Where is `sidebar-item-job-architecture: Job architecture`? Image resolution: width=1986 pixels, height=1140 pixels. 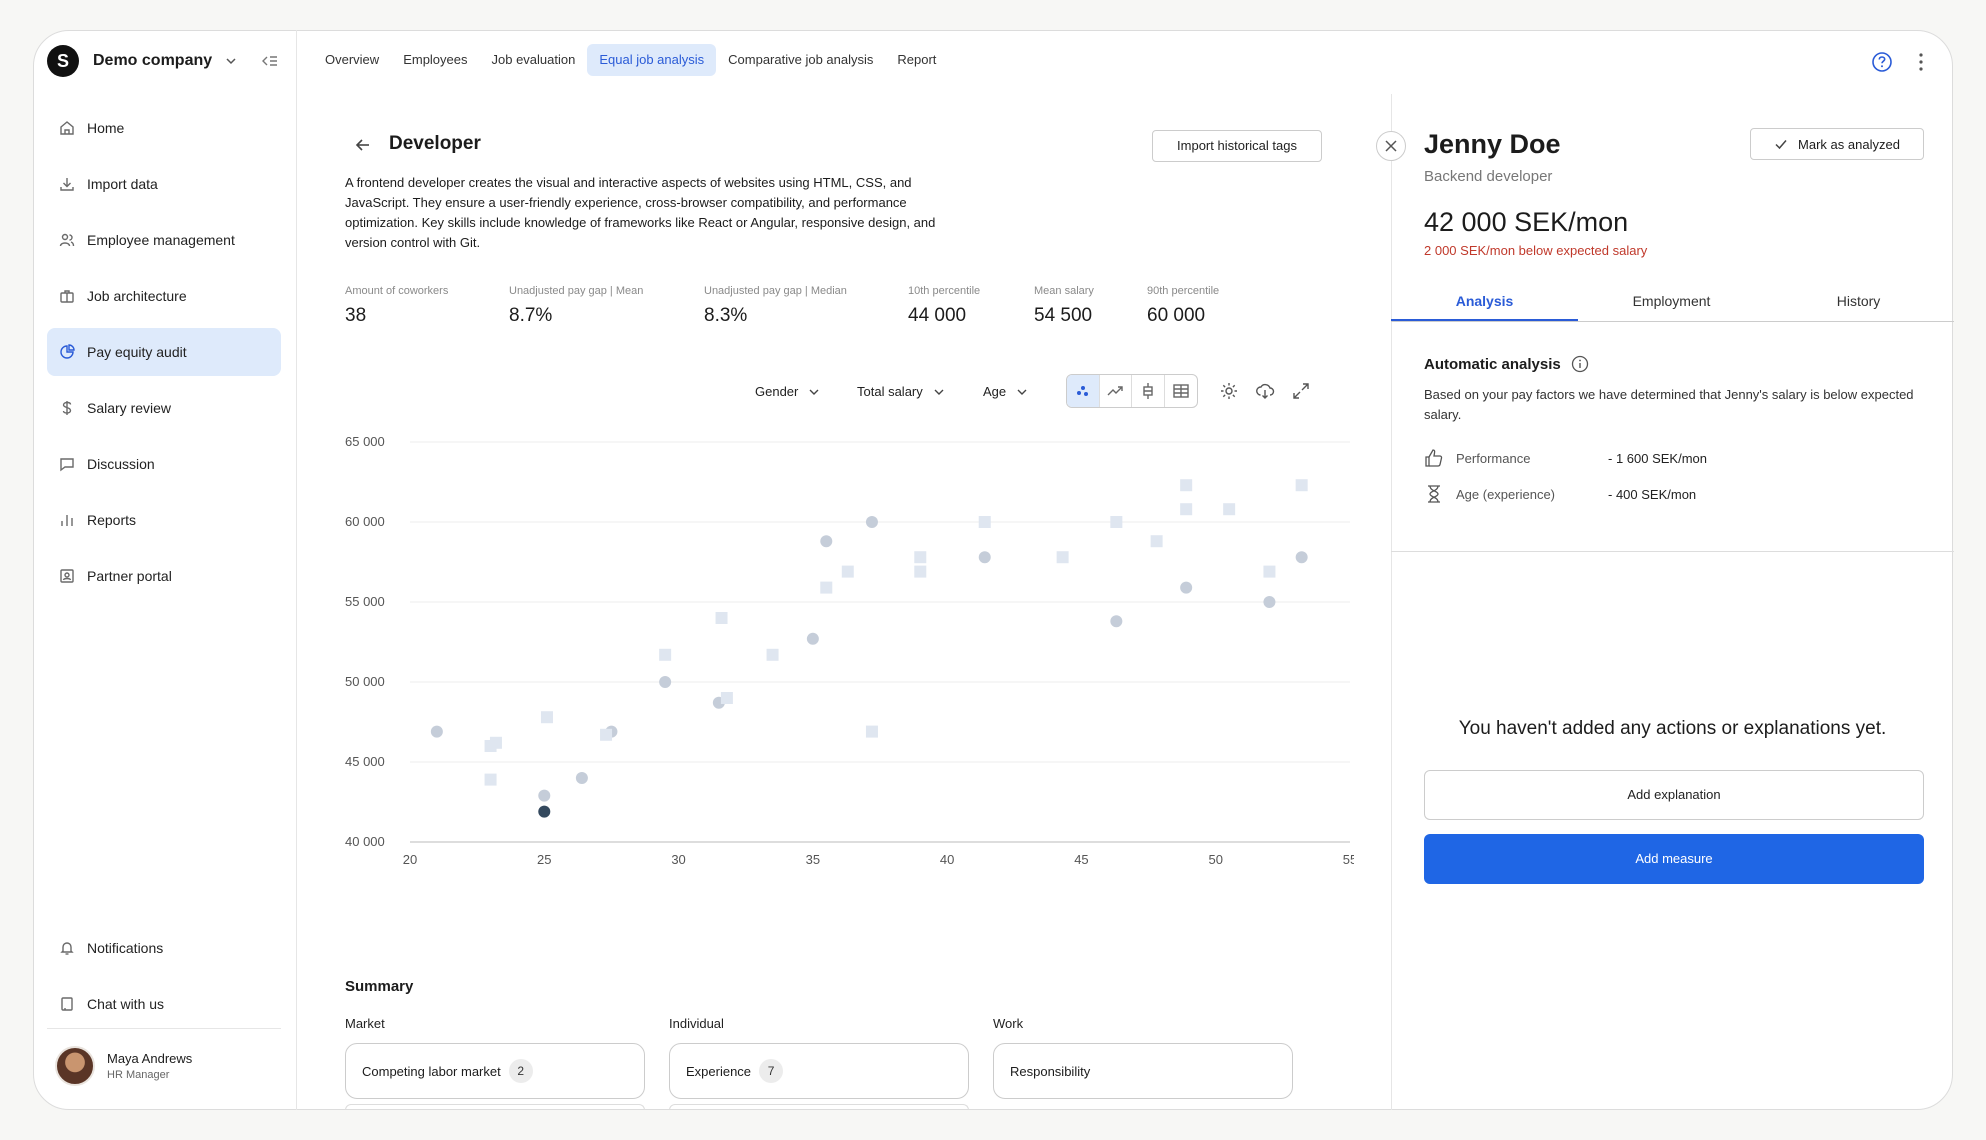 sidebar-item-job-architecture: Job architecture is located at coordinates (164, 296).